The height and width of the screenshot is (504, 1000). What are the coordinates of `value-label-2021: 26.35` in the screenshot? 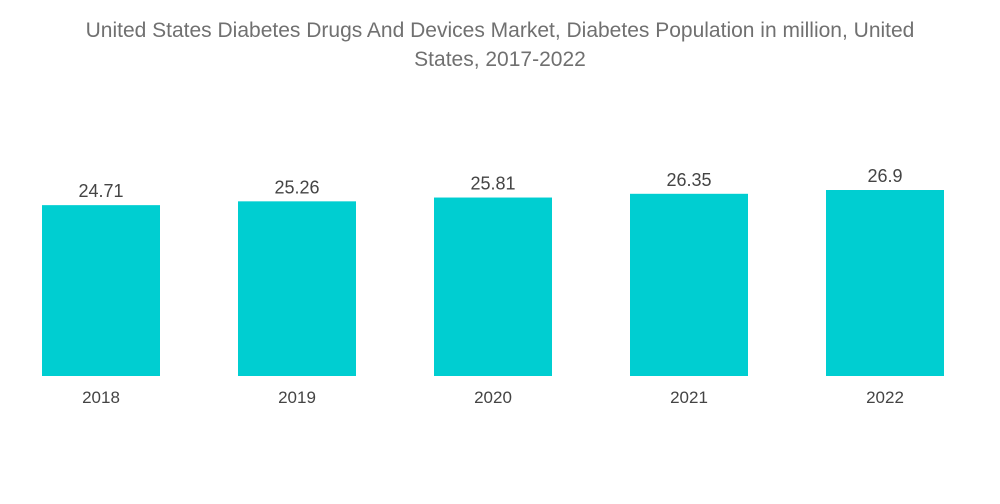 It's located at (688, 180).